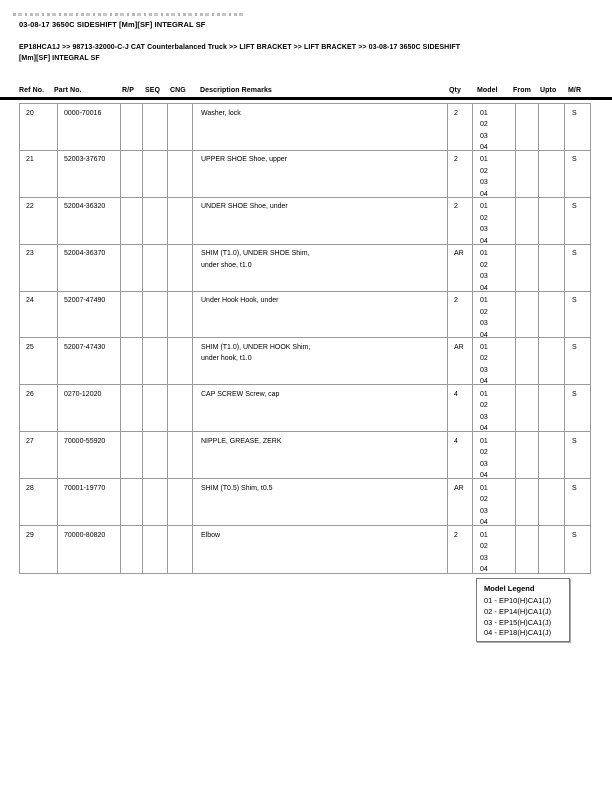 The width and height of the screenshot is (612, 792). What do you see at coordinates (39, 549) in the screenshot?
I see `cell-ref-no: 29` at bounding box center [39, 549].